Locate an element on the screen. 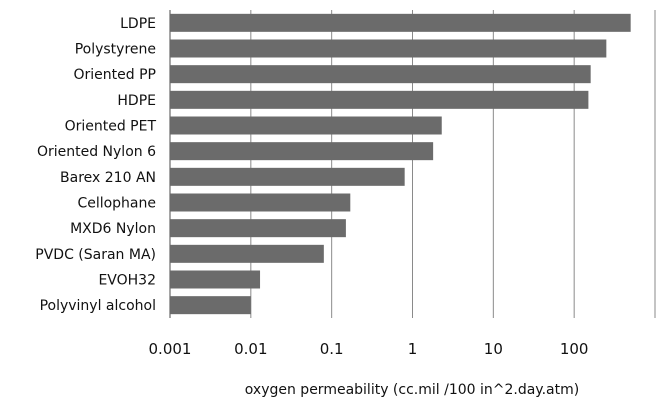  x-tick-labels: 0.001 0.01 0.1 1 10 100 is located at coordinates (369, 349).